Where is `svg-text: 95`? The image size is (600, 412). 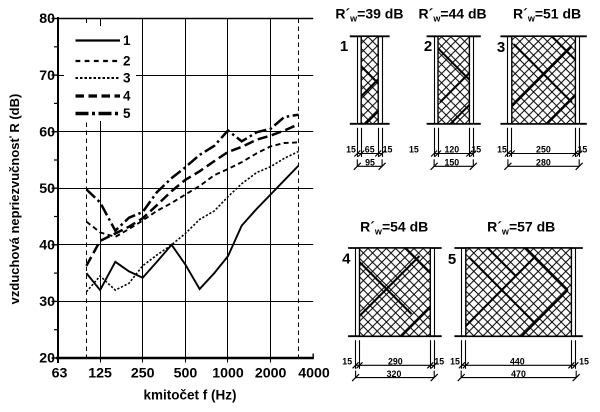
svg-text: 95 is located at coordinates (370, 163).